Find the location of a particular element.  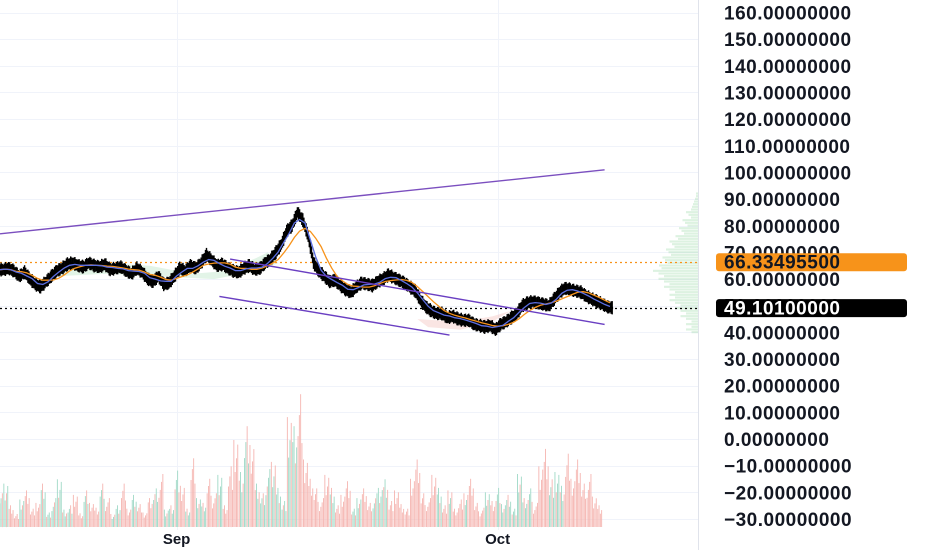

price-axis-label: 110.00000000 is located at coordinates (787, 147).